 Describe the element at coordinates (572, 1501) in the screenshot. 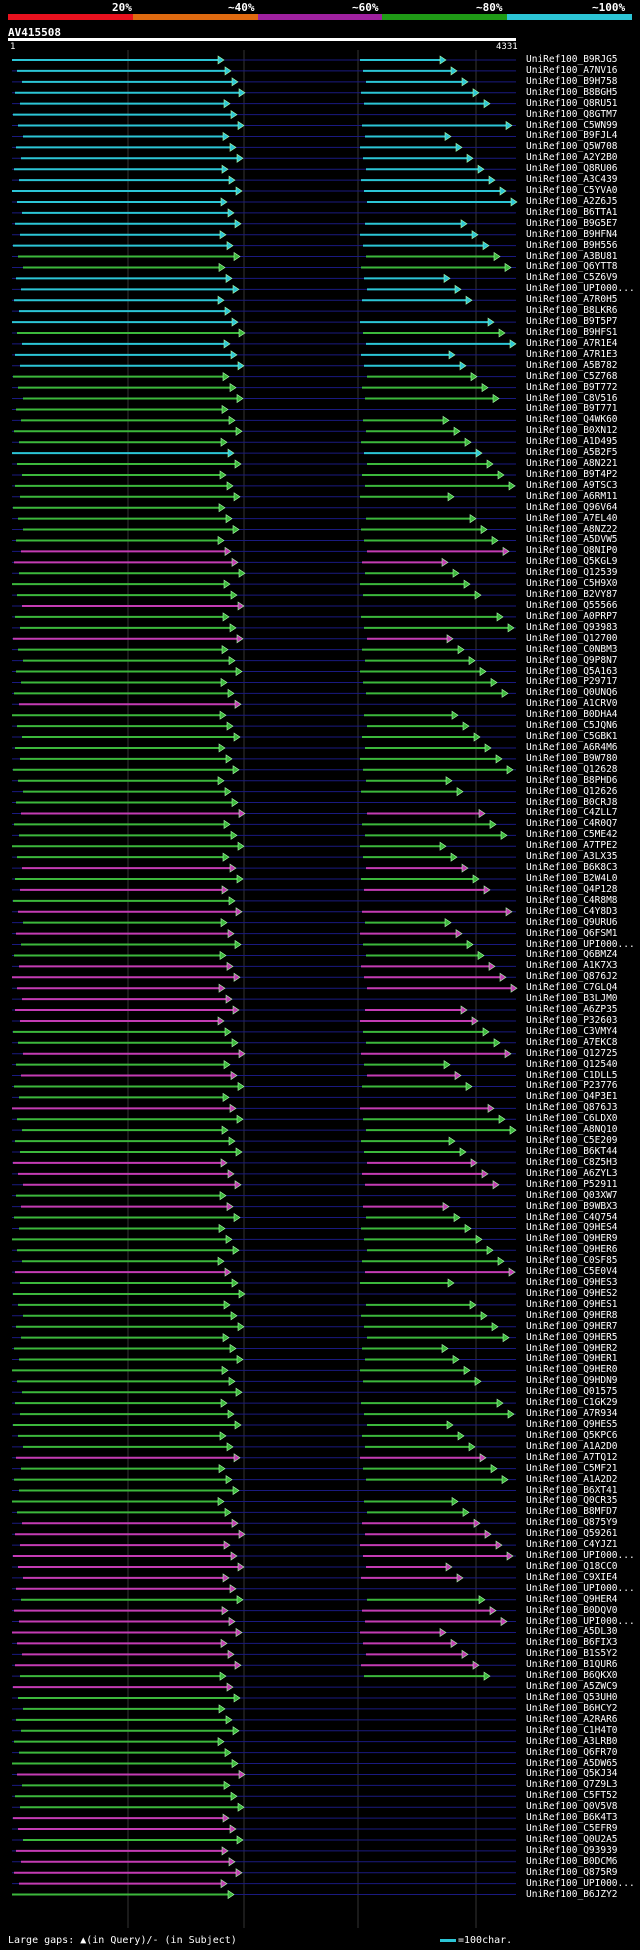

I see `hit-label: UniRef100_Q0CR35` at that location.